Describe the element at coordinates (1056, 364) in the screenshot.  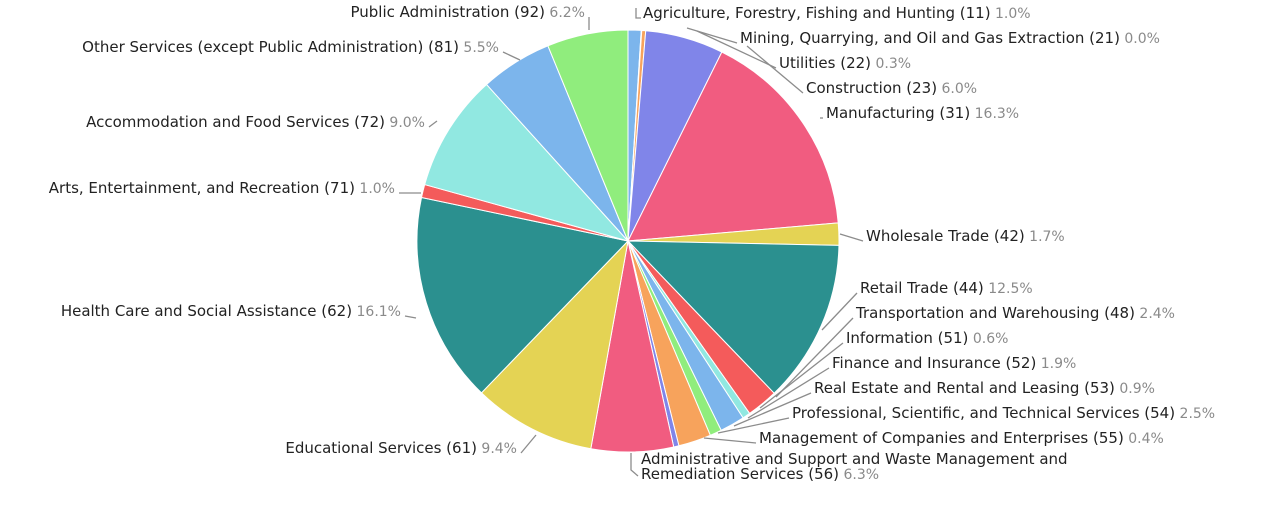
I see `slice-label-percent: 1.9%` at that location.